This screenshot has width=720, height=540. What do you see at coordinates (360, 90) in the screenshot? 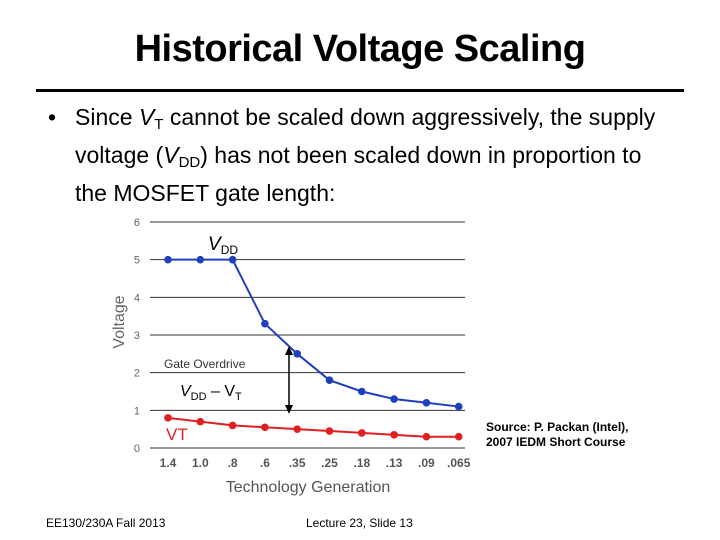
I see `title-divider` at bounding box center [360, 90].